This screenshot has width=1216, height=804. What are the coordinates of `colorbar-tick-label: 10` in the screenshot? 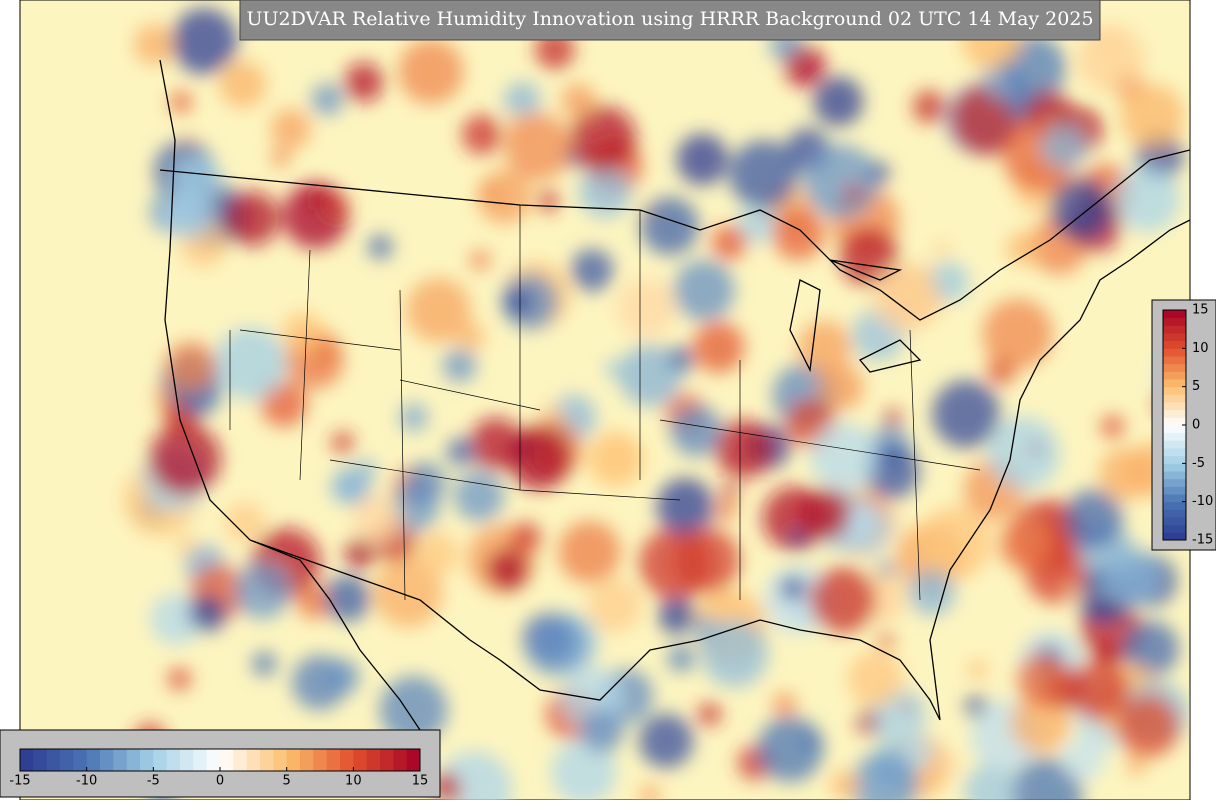 It's located at (353, 781).